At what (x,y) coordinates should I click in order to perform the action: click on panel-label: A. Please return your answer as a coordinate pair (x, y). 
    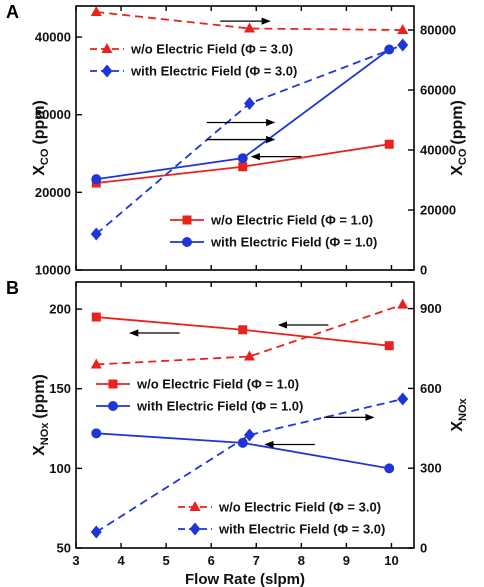
    Looking at the image, I should click on (12, 12).